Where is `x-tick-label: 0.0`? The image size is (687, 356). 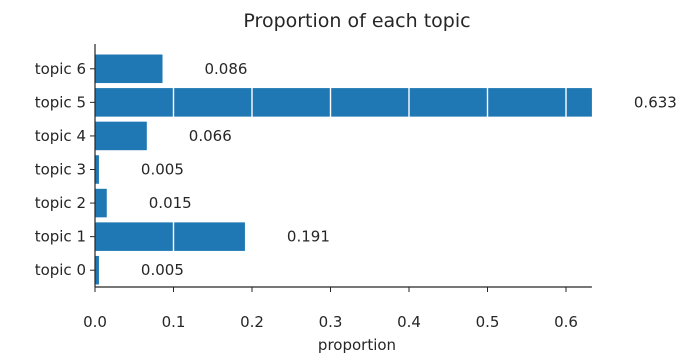
x-tick-label: 0.0 is located at coordinates (95, 322).